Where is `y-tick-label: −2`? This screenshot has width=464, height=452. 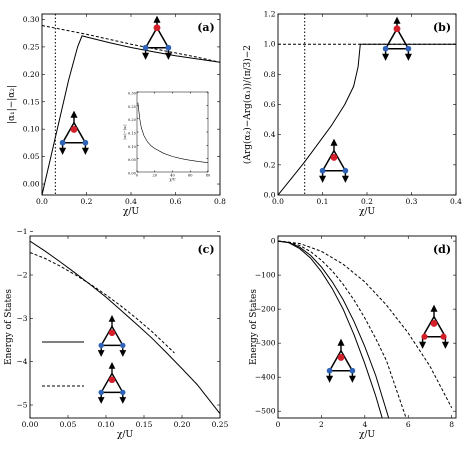
y-tick-label: −2 is located at coordinates (21, 275).